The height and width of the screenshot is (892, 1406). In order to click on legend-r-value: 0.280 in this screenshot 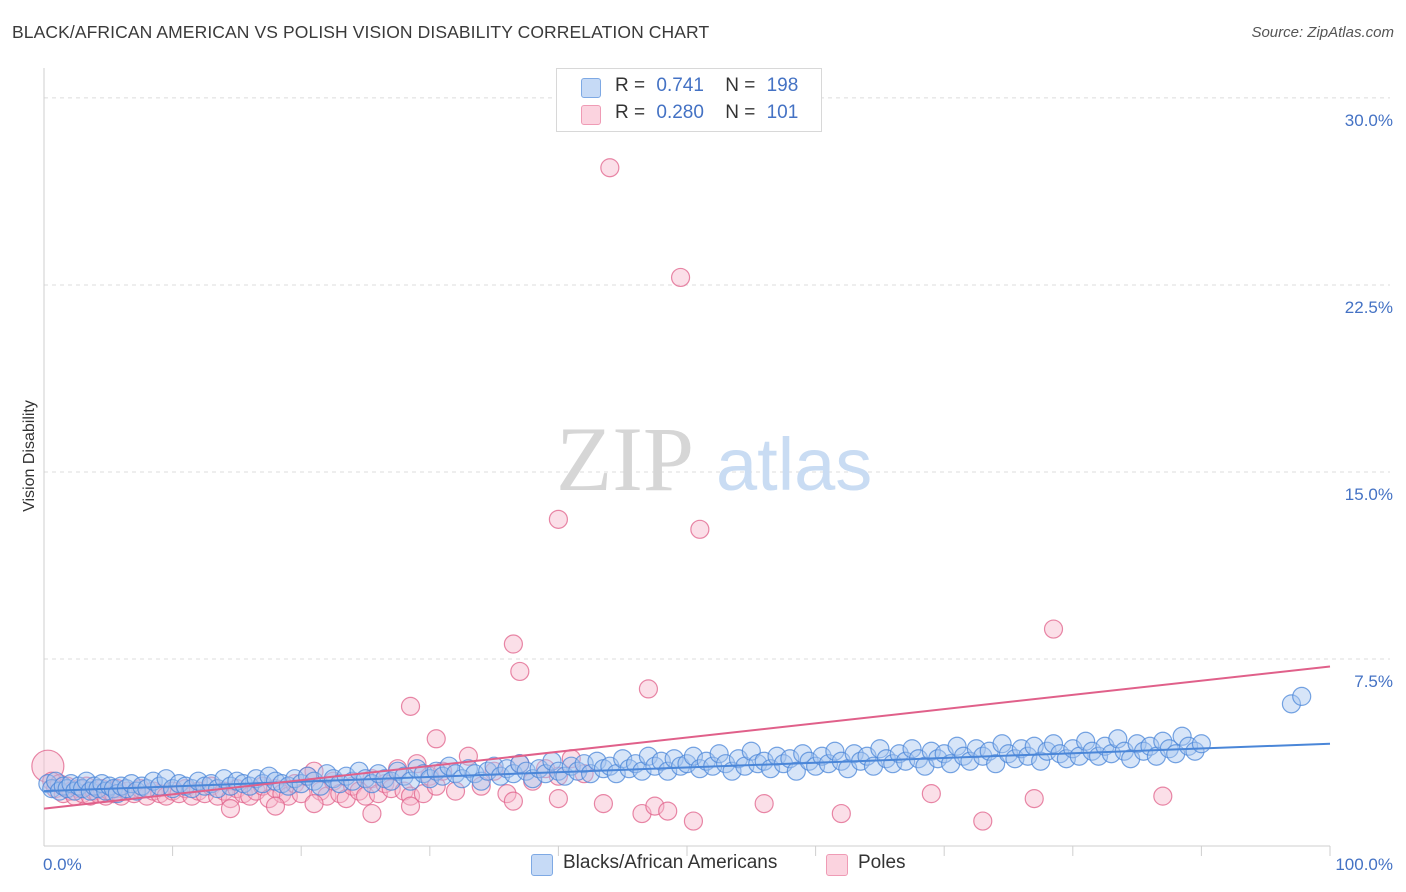, I will do `click(680, 112)`.